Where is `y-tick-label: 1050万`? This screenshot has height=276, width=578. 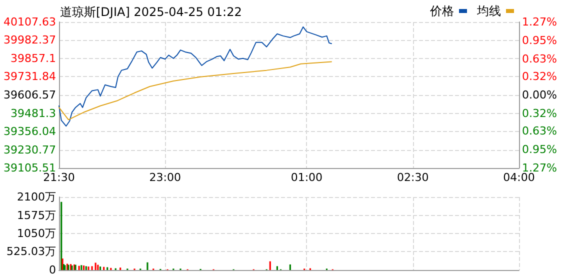 y-tick-label: 1050万 is located at coordinates (36, 233).